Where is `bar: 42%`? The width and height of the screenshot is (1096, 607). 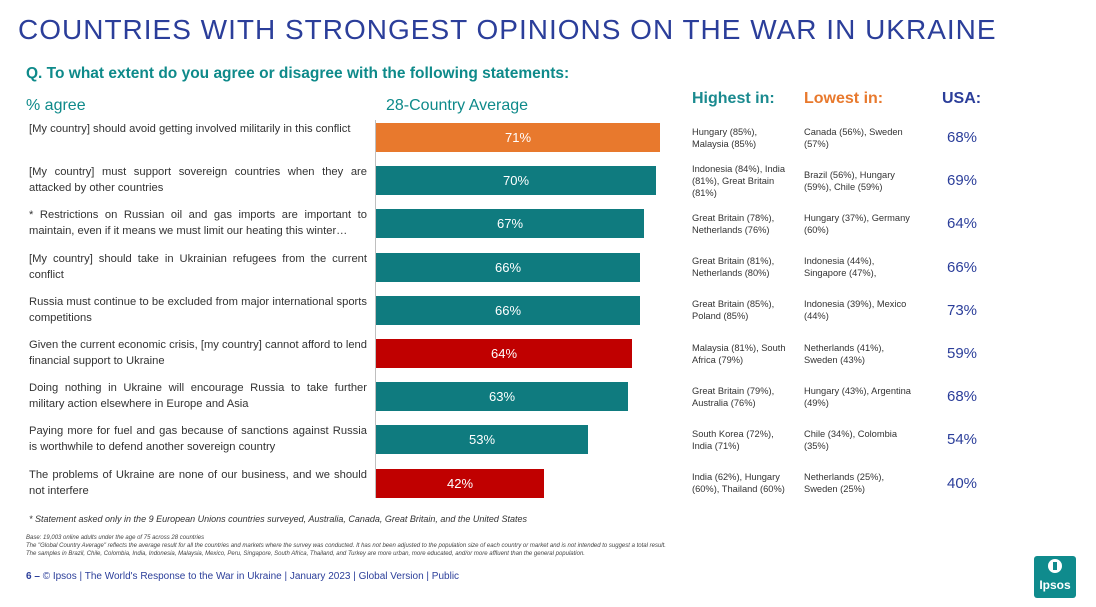 bar: 42% is located at coordinates (460, 483).